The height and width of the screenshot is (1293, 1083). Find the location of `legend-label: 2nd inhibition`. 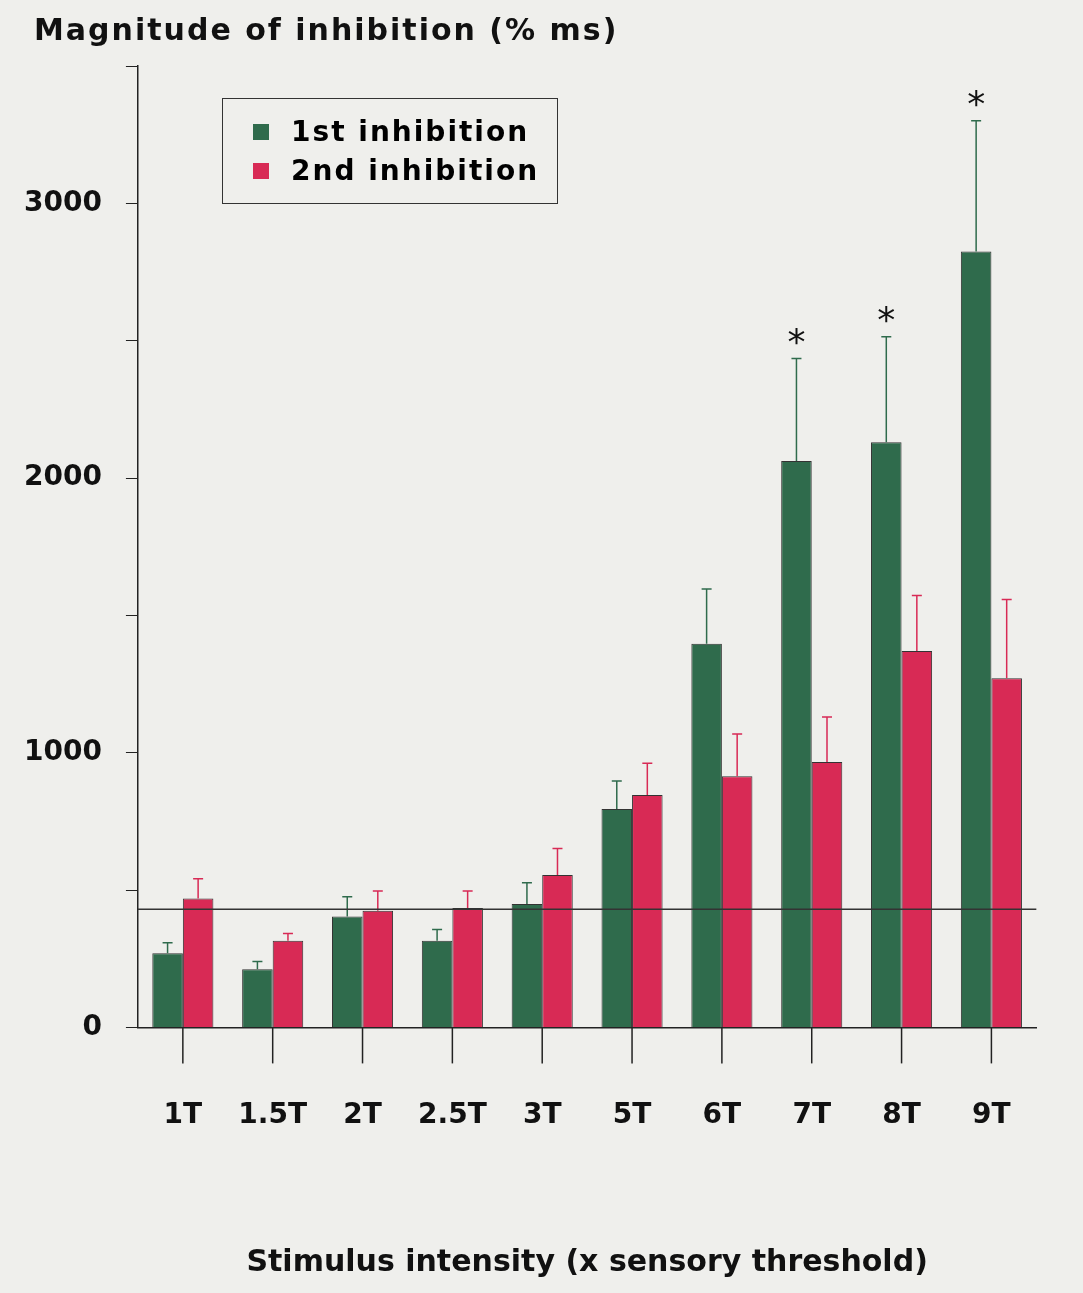

legend-label: 2nd inhibition is located at coordinates (415, 170).